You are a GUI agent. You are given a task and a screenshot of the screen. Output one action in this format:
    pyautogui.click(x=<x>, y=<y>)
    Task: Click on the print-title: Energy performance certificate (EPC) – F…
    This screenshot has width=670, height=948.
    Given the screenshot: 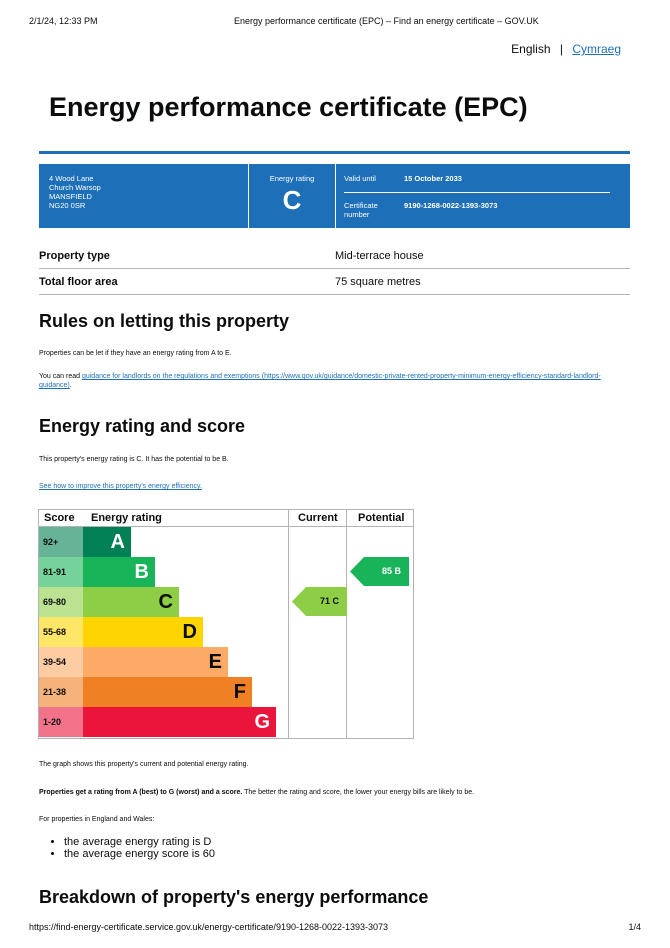 What is the action you would take?
    pyautogui.click(x=386, y=21)
    